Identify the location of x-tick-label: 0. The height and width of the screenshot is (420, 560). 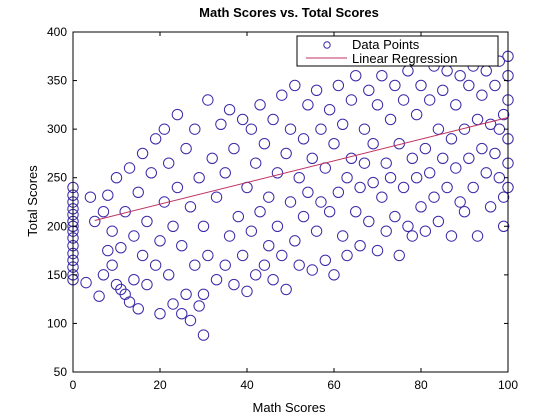
(73, 385).